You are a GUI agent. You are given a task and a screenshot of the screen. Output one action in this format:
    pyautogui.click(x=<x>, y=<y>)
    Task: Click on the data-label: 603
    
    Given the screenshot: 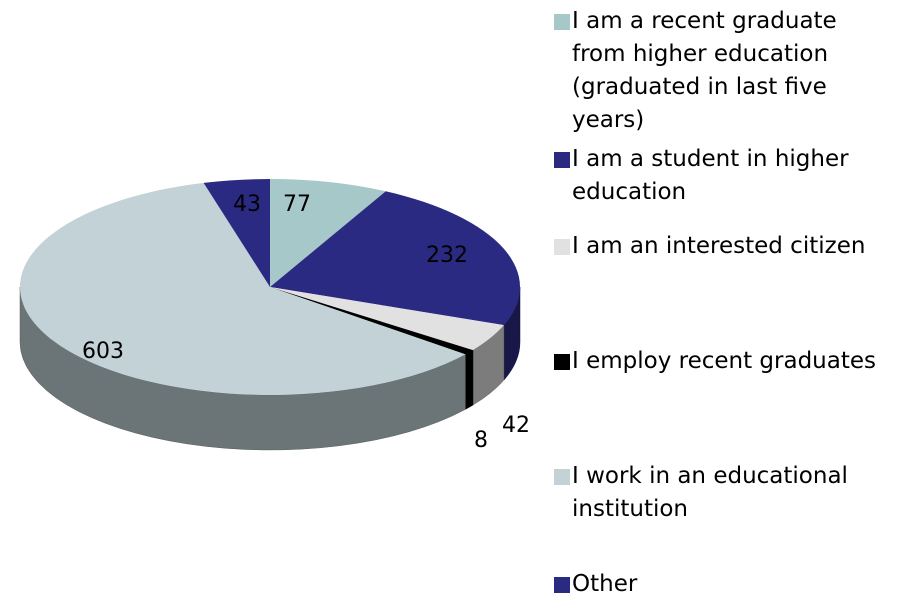 What is the action you would take?
    pyautogui.click(x=103, y=351)
    